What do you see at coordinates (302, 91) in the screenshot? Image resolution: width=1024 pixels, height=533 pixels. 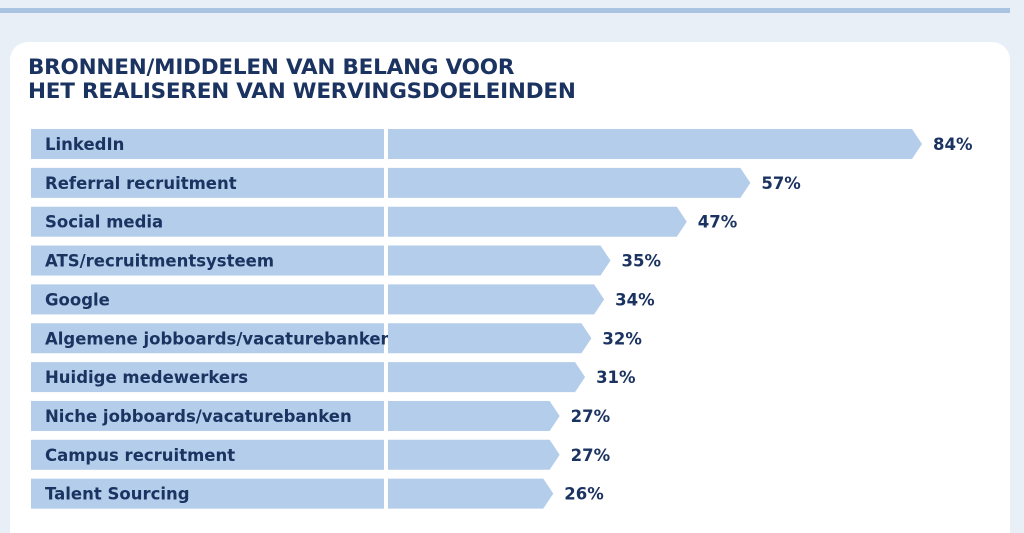 I see `chart-title-line-2: HET REALISEREN VAN WERVINGSDOELEINDEN` at bounding box center [302, 91].